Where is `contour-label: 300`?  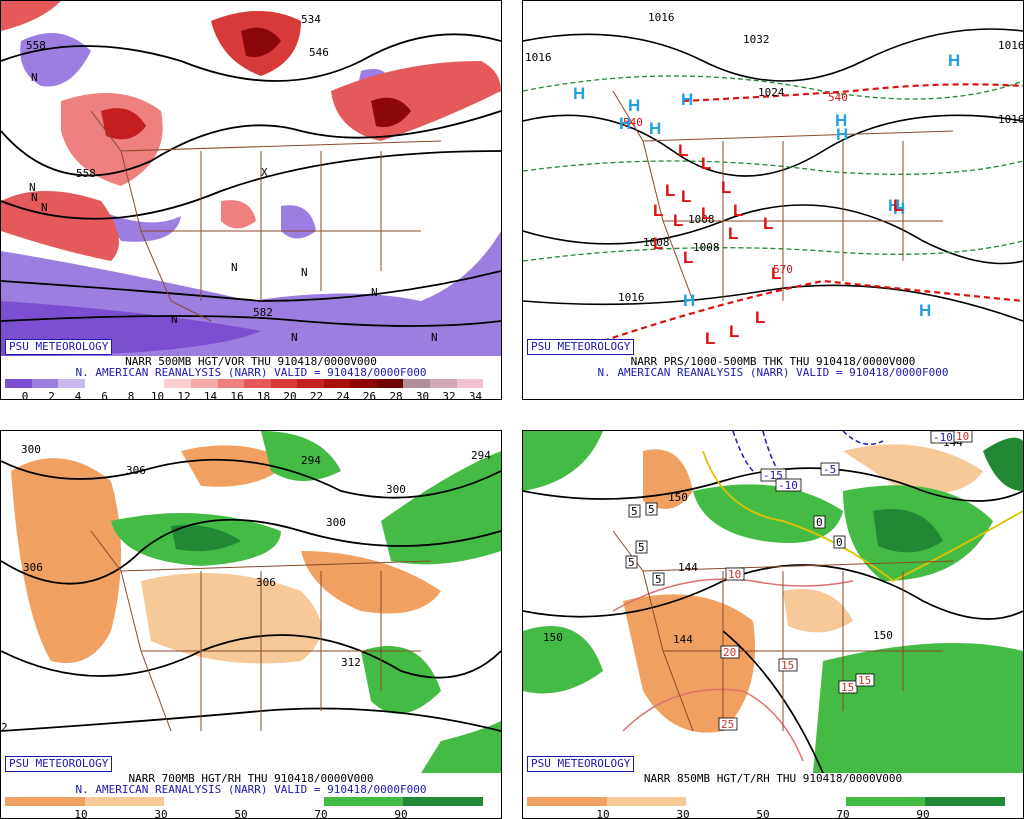 contour-label: 300 is located at coordinates (336, 522).